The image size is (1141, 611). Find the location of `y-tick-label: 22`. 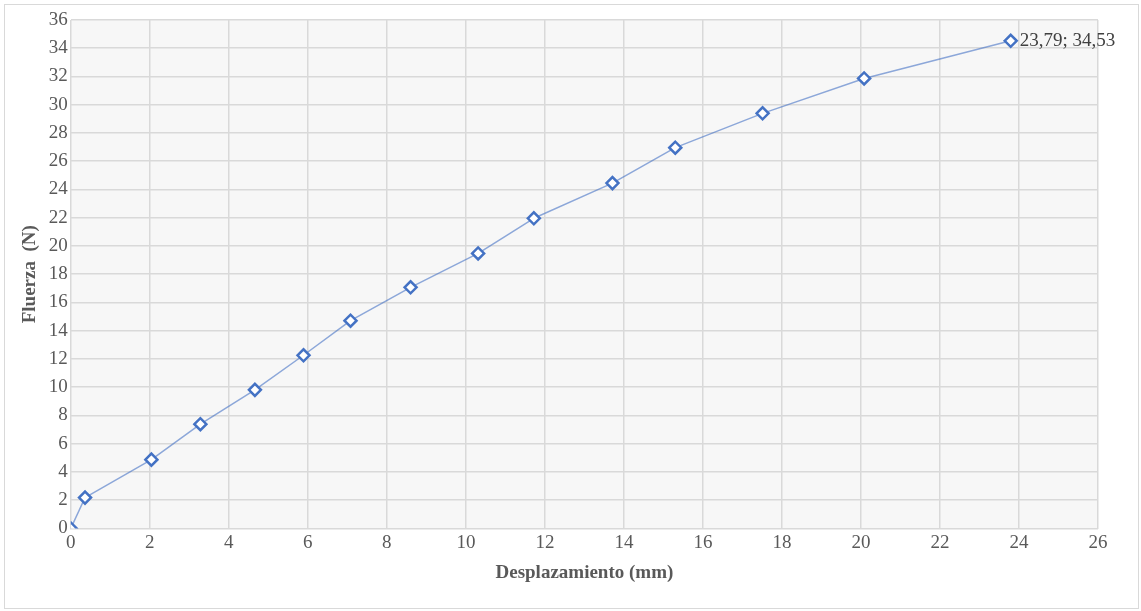

y-tick-label: 22 is located at coordinates (58, 216).